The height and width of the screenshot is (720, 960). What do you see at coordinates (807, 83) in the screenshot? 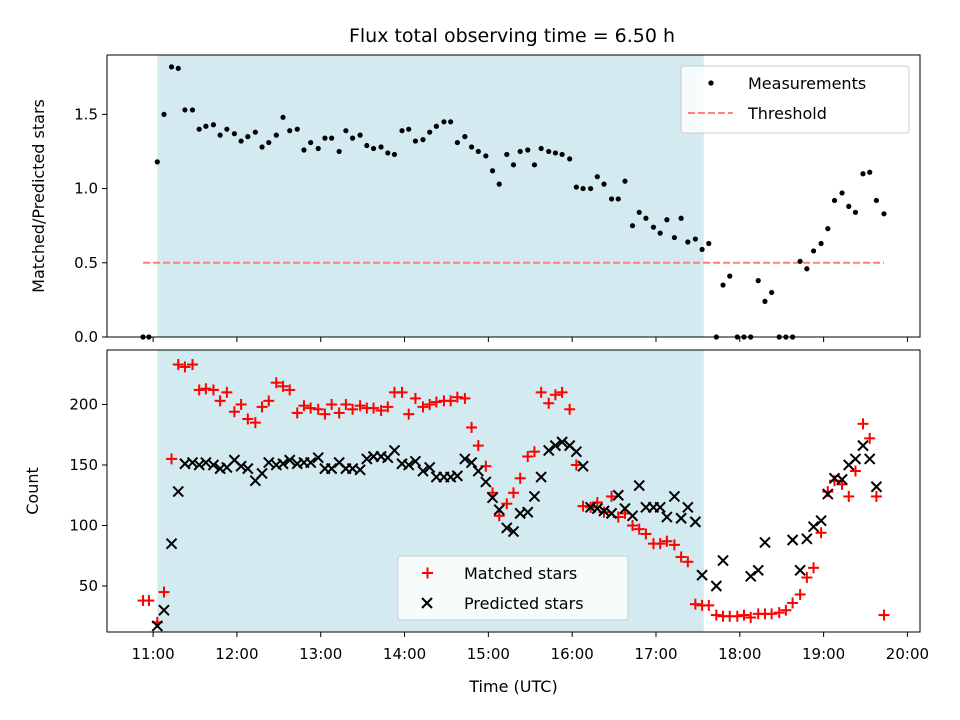
I see `legend-label-measurements: Measurements` at bounding box center [807, 83].